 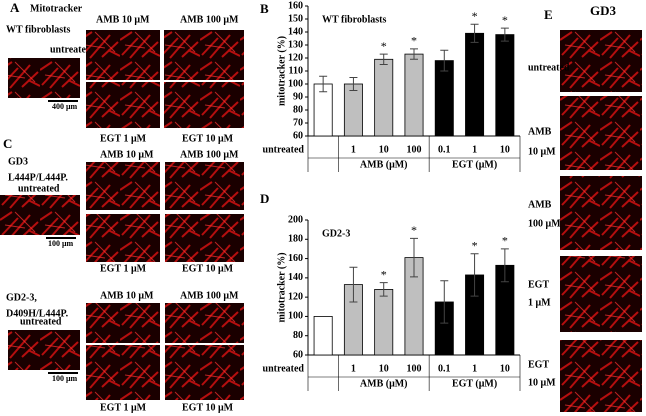 I want to click on cell-line: WT fibroblasts, so click(x=38, y=29).